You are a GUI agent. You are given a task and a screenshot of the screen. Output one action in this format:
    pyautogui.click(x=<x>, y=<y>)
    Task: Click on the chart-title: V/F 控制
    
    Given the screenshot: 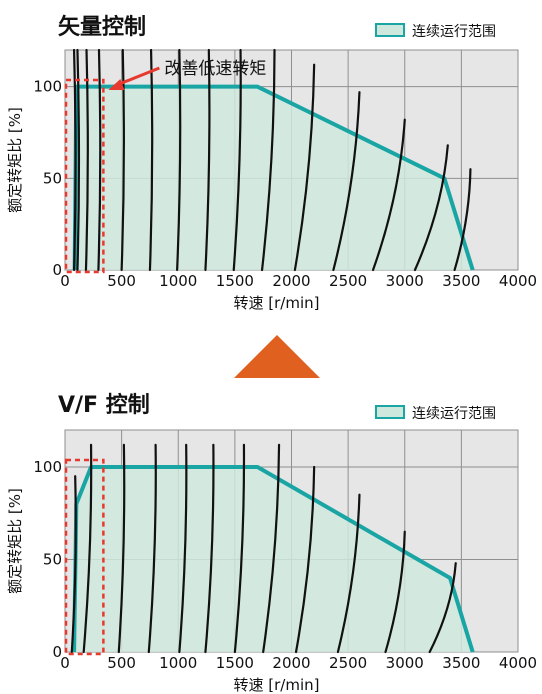 What is the action you would take?
    pyautogui.click(x=104, y=405)
    